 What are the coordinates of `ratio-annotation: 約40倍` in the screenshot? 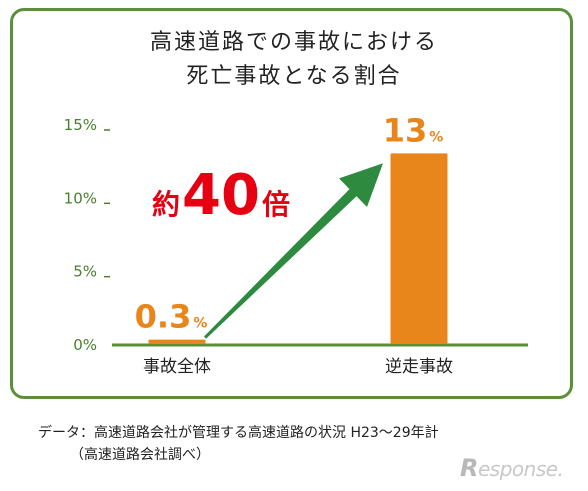 It's located at (221, 195).